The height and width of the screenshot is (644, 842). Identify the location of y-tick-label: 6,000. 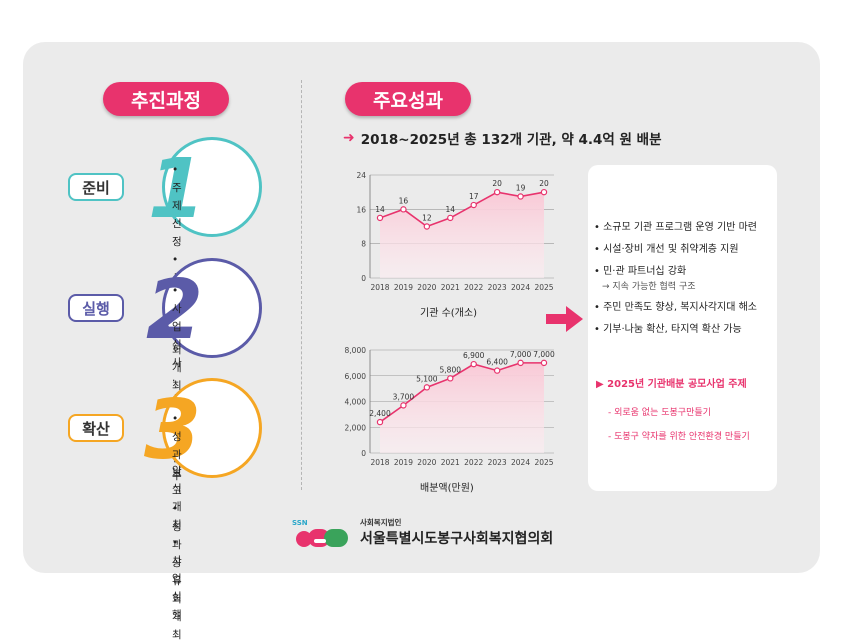
(356, 376).